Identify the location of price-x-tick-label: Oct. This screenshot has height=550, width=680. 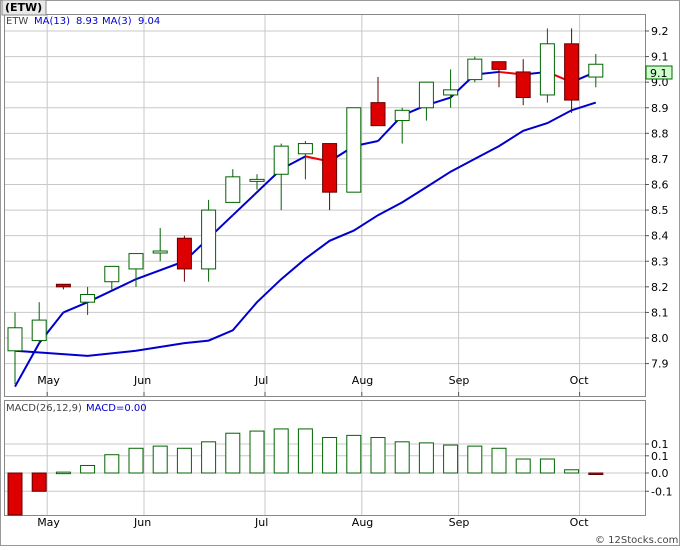
(580, 380).